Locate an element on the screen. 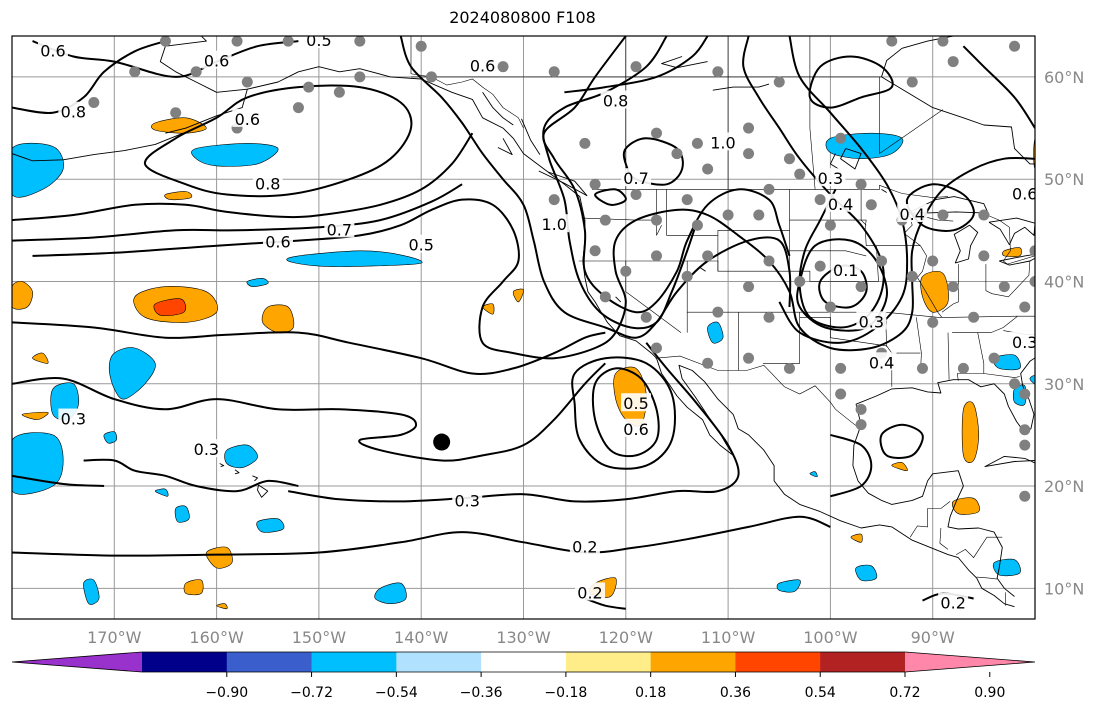 Image resolution: width=1105 pixels, height=712 pixels. lon-tick-label: 110°W is located at coordinates (728, 637).